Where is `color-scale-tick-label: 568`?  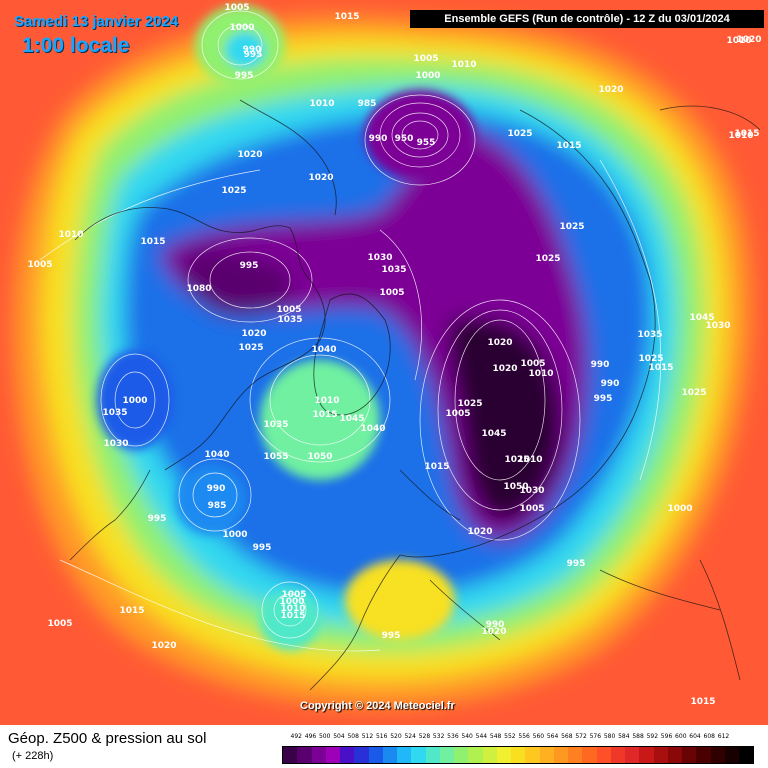
color-scale-tick-label: 568 is located at coordinates (567, 736).